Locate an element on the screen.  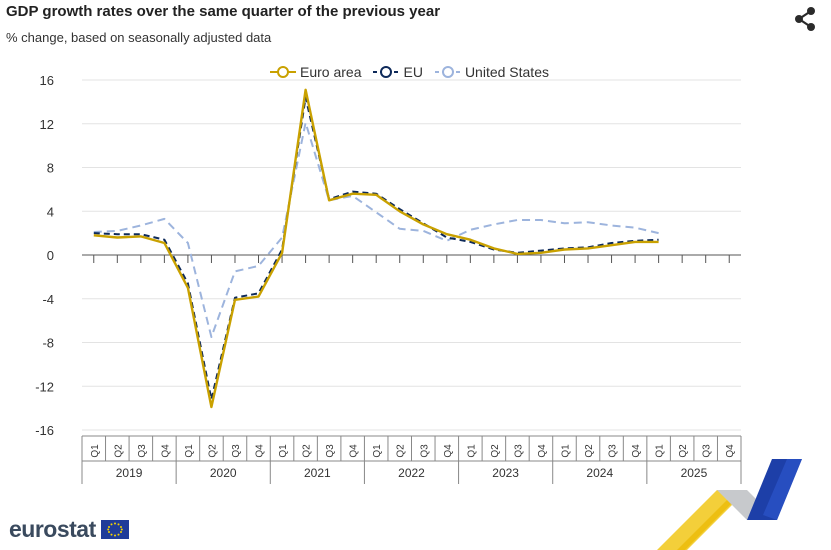
year-label-2022: 2022 is located at coordinates (411, 473).